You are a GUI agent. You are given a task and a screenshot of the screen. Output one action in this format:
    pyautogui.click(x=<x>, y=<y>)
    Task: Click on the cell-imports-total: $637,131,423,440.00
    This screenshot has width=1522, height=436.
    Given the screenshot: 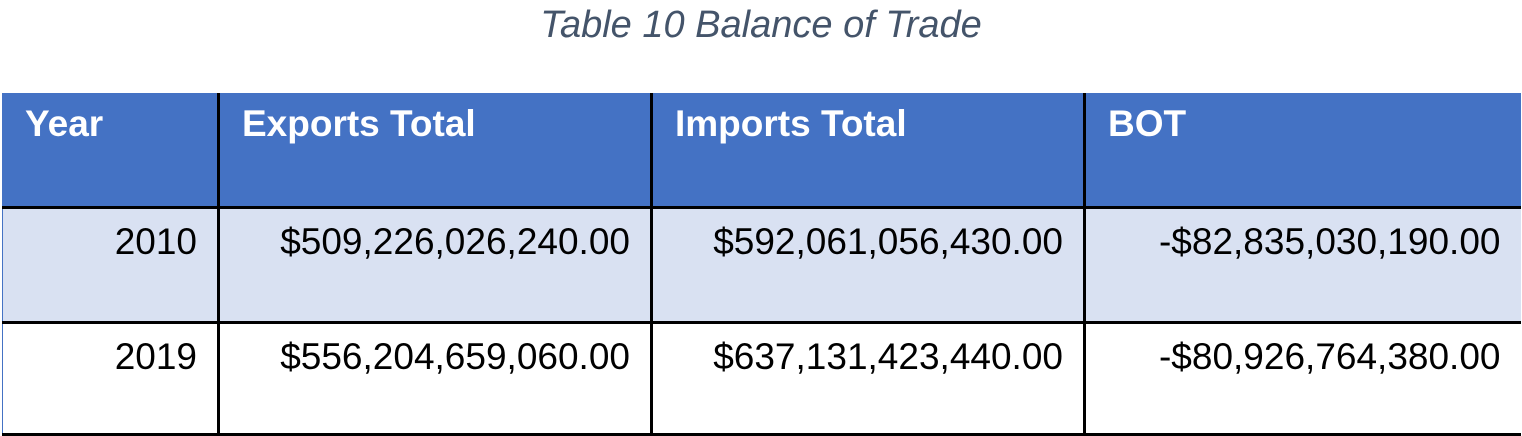 What is the action you would take?
    pyautogui.click(x=868, y=379)
    